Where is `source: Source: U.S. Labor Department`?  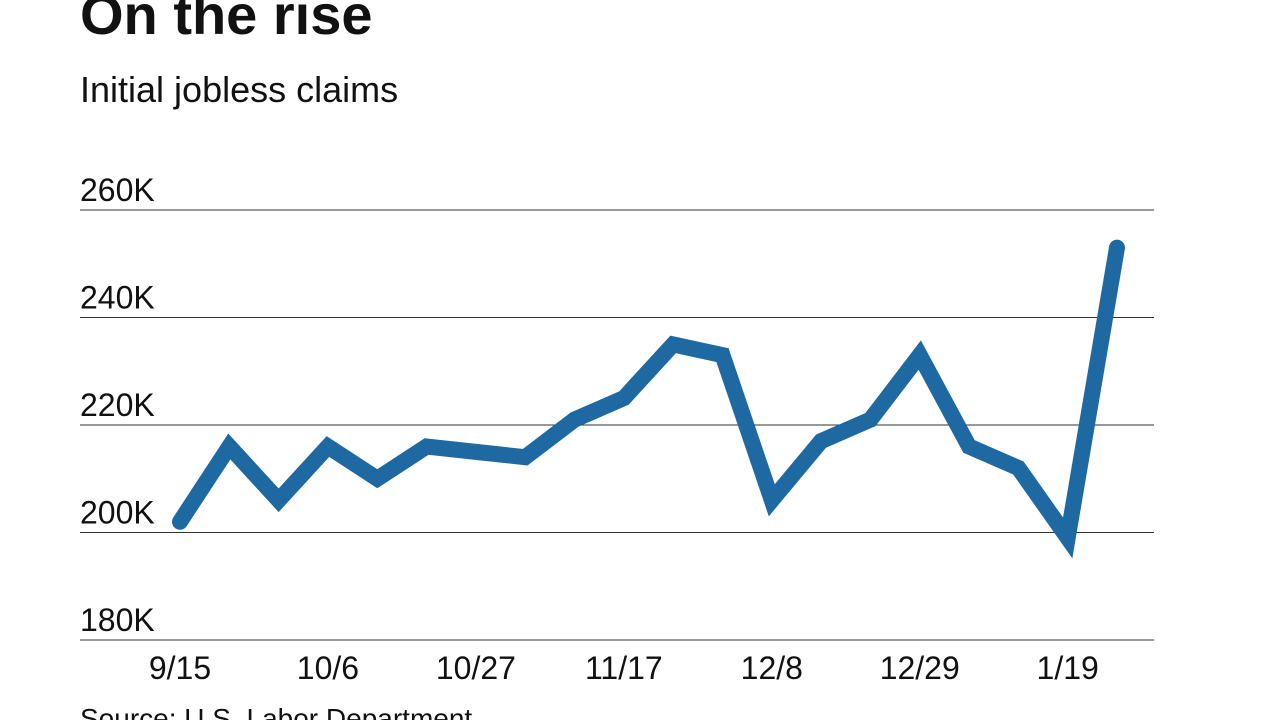
source: Source: U.S. Labor Department is located at coordinates (276, 711).